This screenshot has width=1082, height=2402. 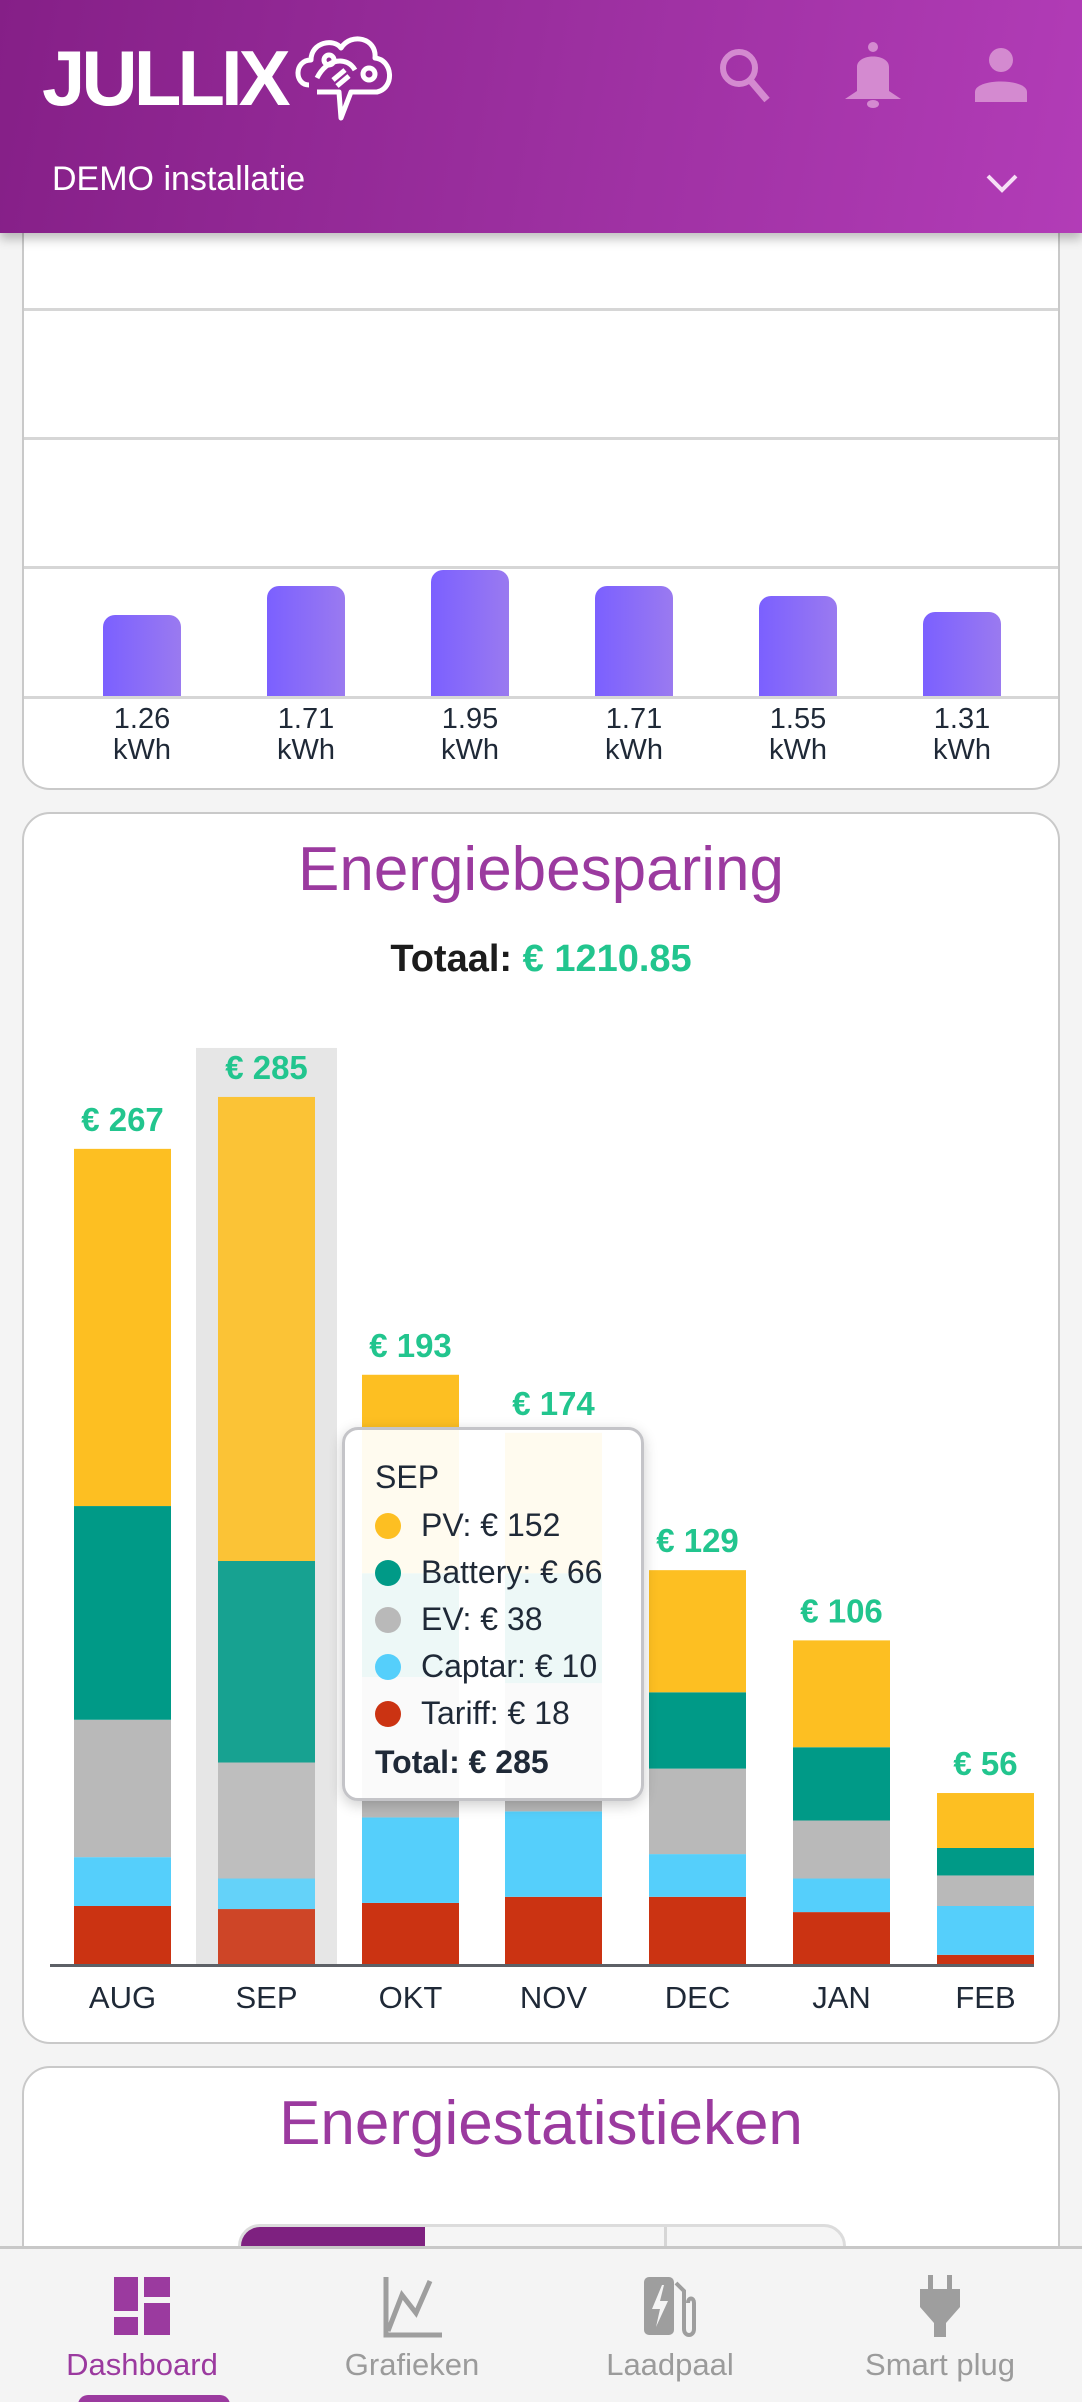 I want to click on bar-total-label: € 285, so click(x=266, y=1067).